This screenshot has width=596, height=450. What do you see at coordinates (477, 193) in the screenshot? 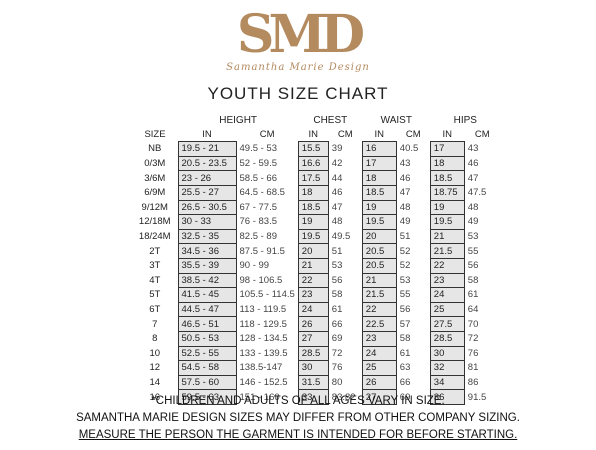
I see `measure-cell: 47.5` at bounding box center [477, 193].